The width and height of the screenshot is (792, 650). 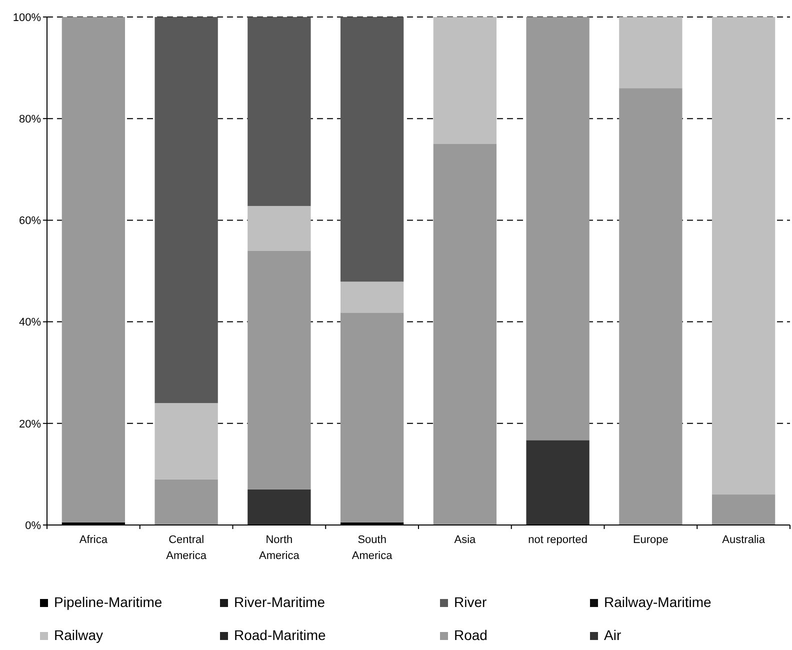 What do you see at coordinates (108, 602) in the screenshot?
I see `legend-label: Pipeline-Maritime` at bounding box center [108, 602].